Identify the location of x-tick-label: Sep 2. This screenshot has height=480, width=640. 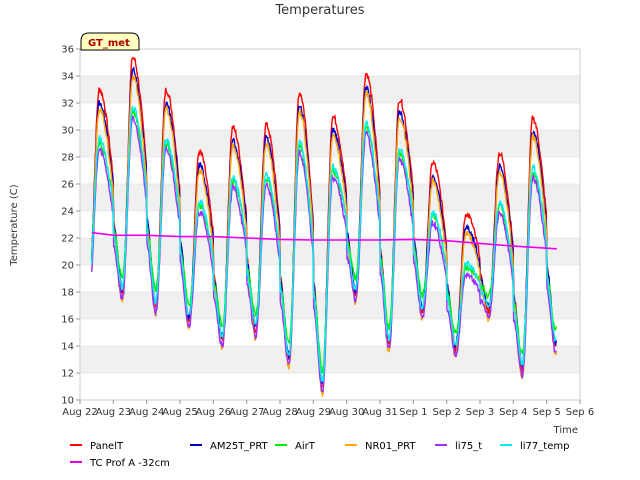
(446, 412).